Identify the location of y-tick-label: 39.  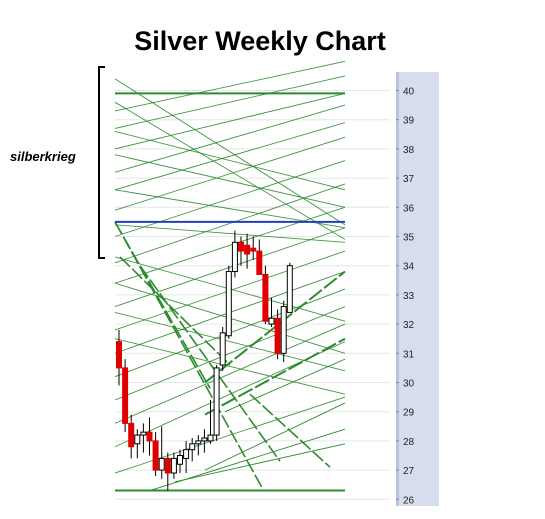
(409, 121).